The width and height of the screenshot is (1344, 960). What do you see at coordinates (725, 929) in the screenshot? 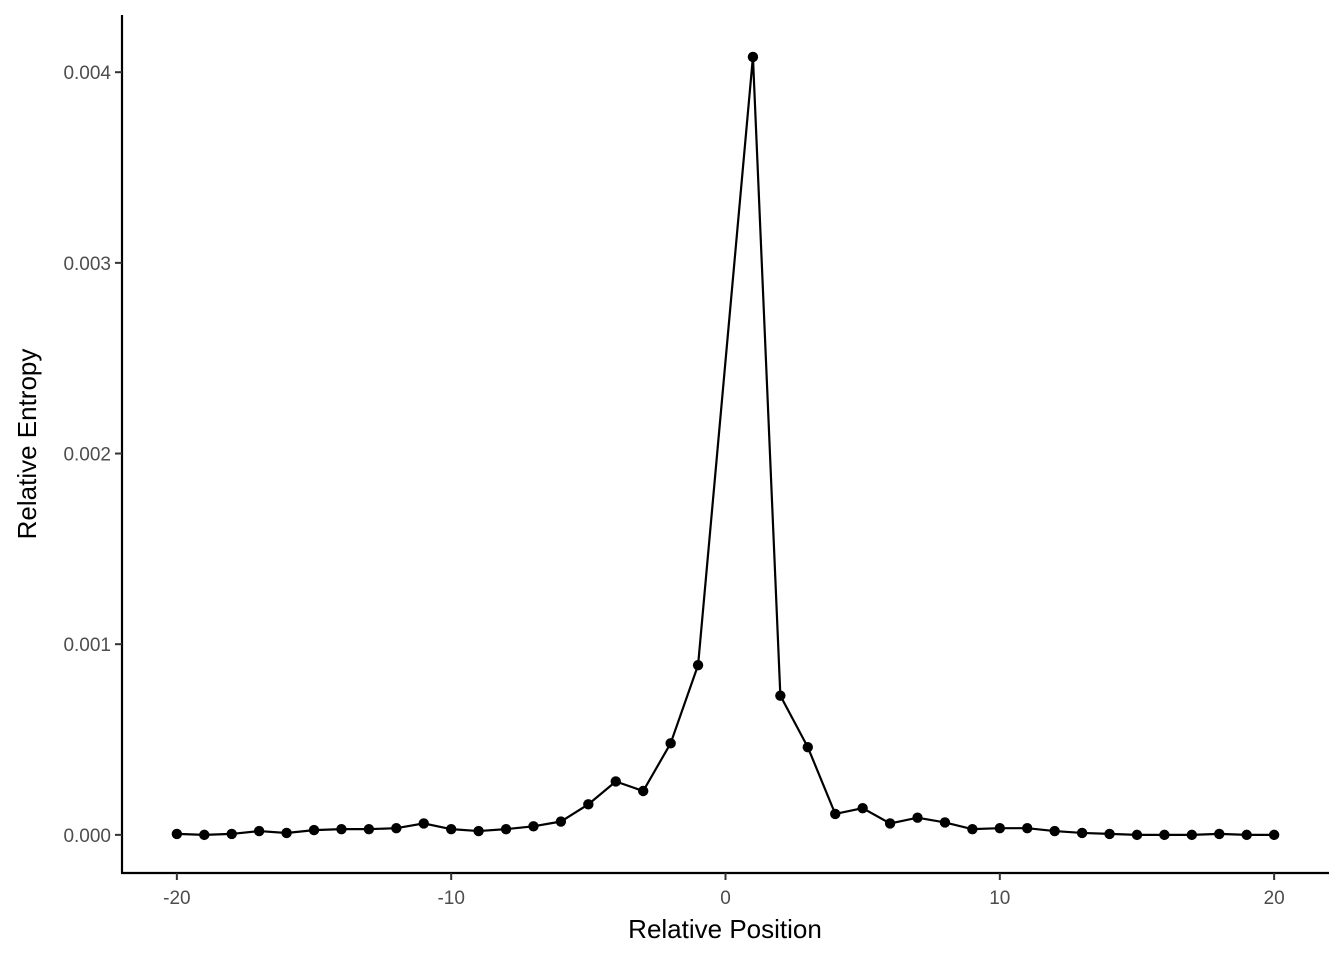
I see `x-axis-title: Relative Position` at bounding box center [725, 929].